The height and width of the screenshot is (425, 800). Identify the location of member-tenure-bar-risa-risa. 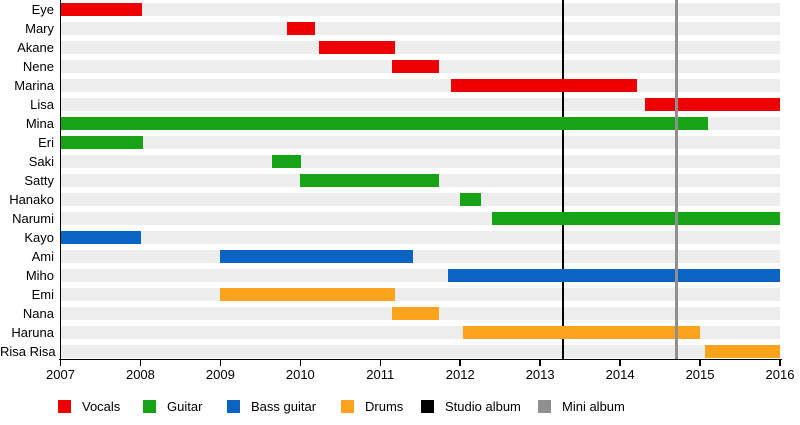
(742, 351).